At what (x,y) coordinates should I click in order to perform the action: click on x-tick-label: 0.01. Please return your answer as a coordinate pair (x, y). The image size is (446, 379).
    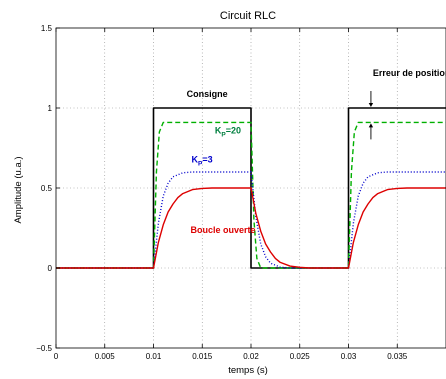
    Looking at the image, I should click on (154, 356).